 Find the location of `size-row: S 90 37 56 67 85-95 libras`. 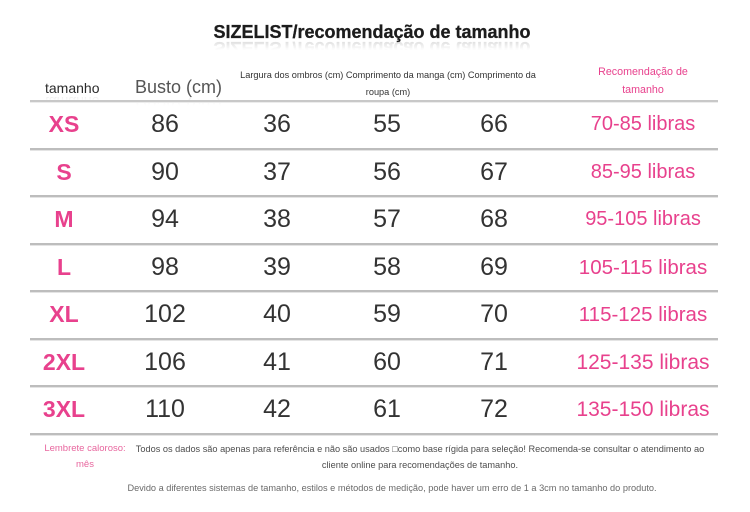

size-row: S 90 37 56 67 85-95 libras is located at coordinates (375, 173).